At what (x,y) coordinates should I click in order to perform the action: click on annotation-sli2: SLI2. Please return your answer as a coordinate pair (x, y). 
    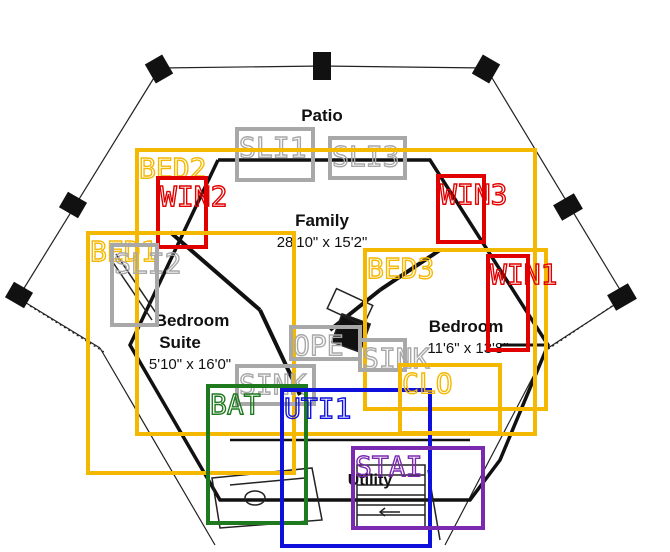
    Looking at the image, I should click on (146, 285).